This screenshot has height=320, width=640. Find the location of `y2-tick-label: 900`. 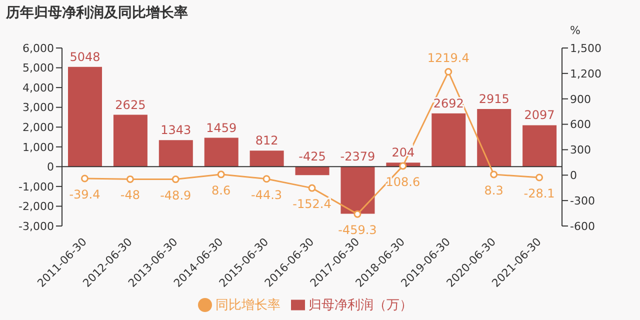

y2-tick-label: 900 is located at coordinates (580, 99).